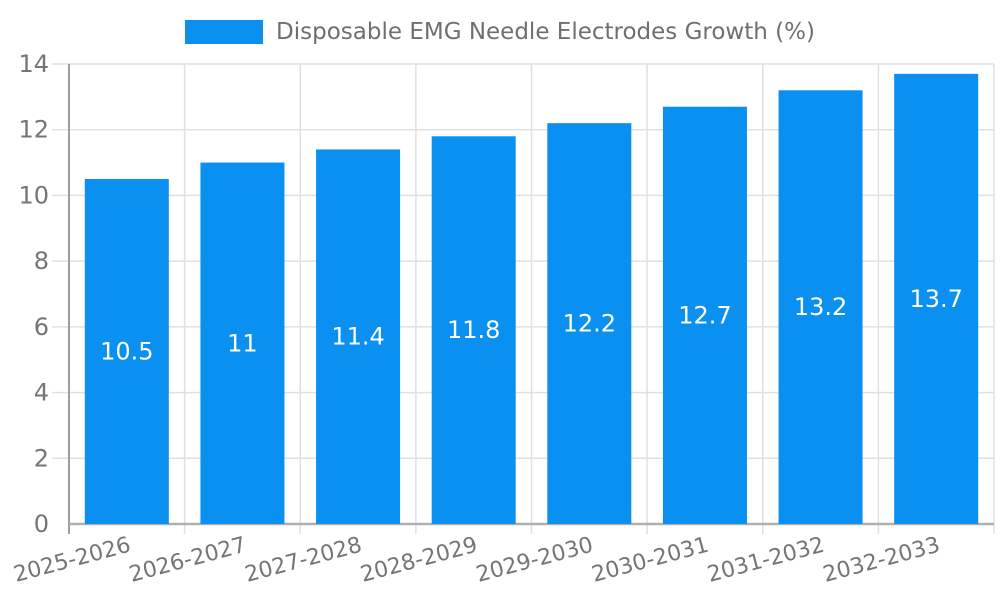 This screenshot has width=1000, height=600. Describe the element at coordinates (535, 560) in the screenshot. I see `x-tick-label: 2029-2030` at that location.